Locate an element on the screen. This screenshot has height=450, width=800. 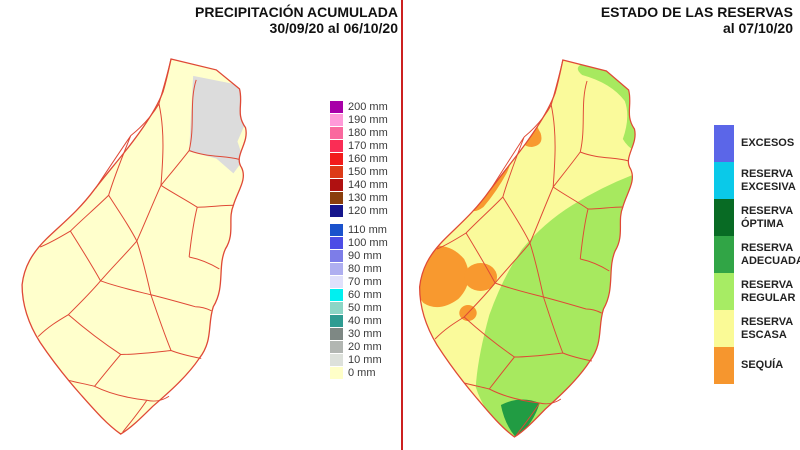
legend-label: 140 mm is located at coordinates (368, 184).